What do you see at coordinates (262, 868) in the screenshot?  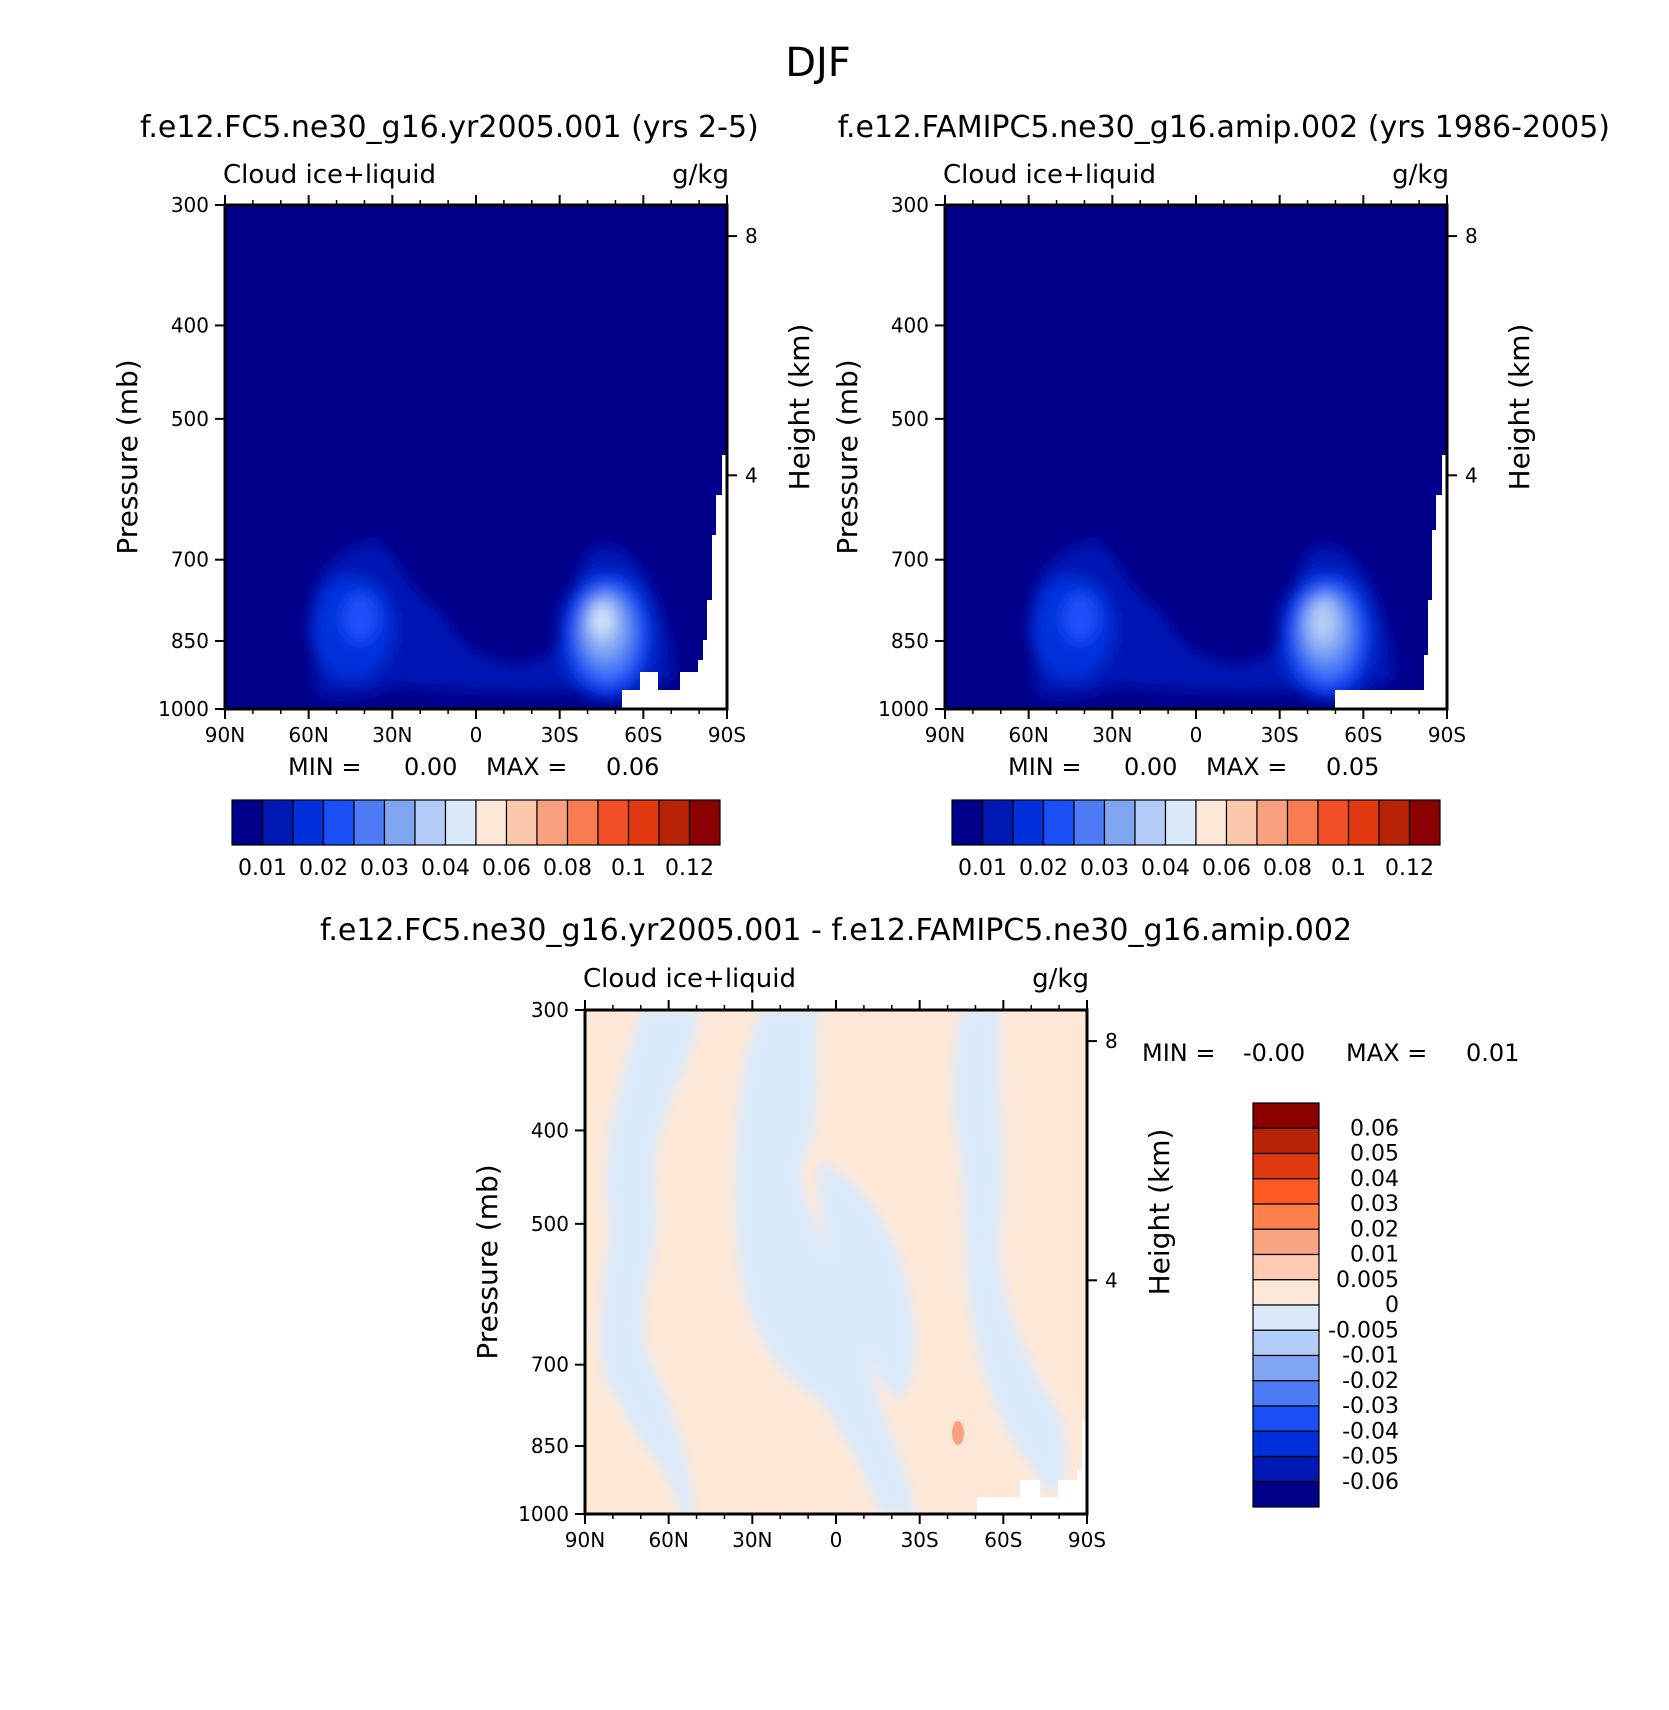 I see `colorbar-label: 0.01` at bounding box center [262, 868].